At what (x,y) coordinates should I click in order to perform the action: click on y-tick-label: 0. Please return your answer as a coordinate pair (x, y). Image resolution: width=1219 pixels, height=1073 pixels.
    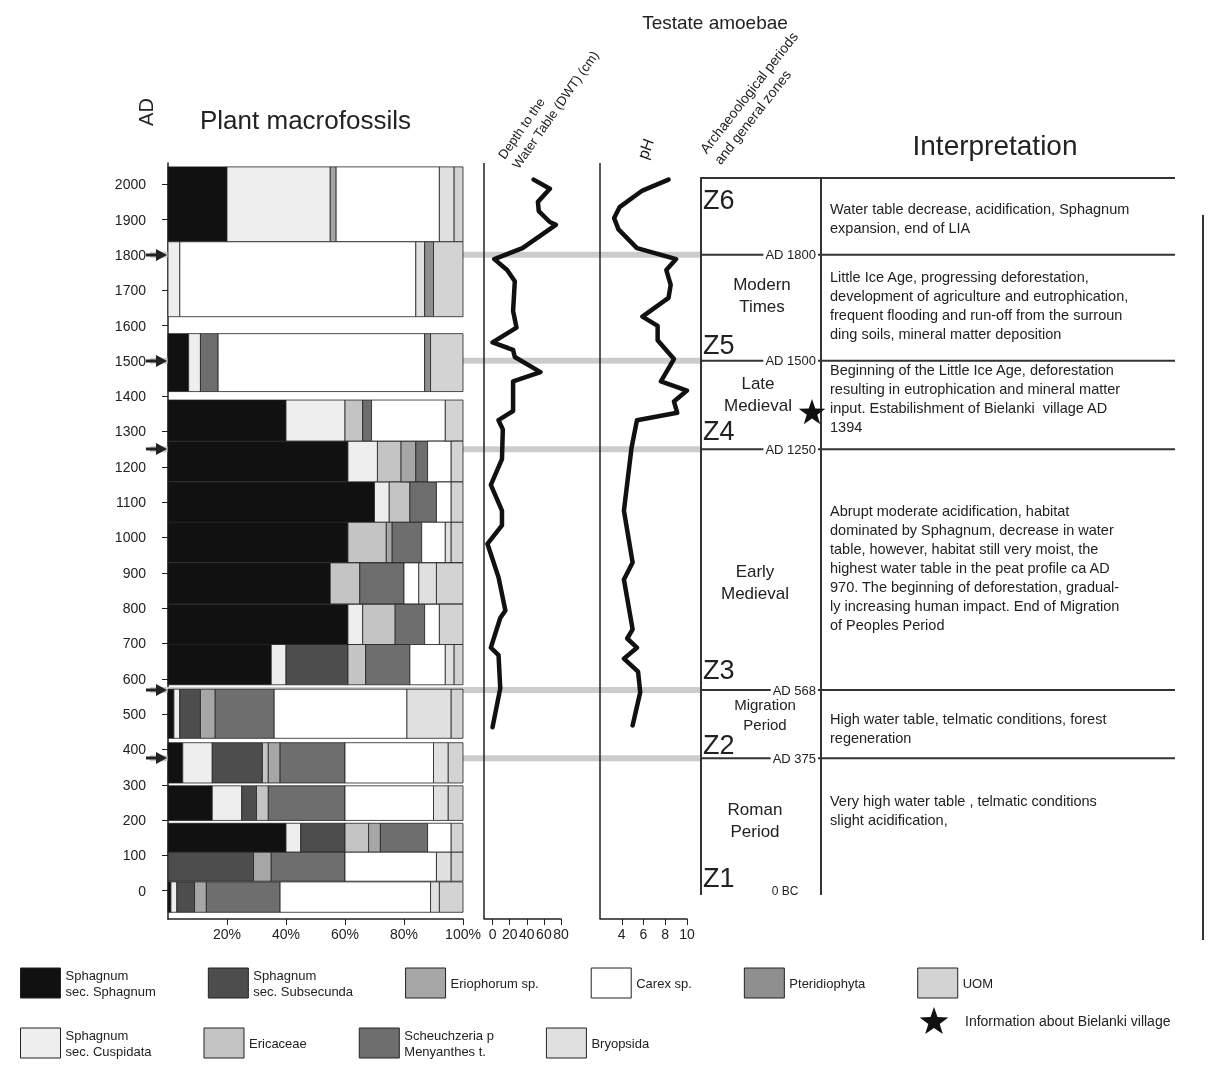
    Looking at the image, I should click on (142, 890).